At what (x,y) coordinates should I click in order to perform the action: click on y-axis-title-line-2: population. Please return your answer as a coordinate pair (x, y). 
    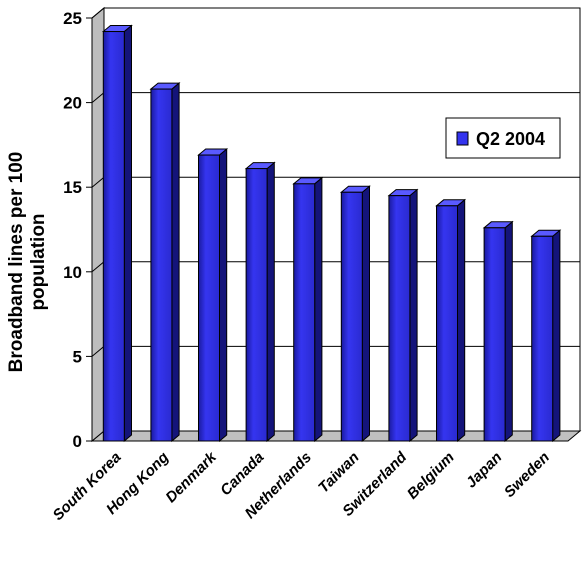
    Looking at the image, I should click on (38, 261).